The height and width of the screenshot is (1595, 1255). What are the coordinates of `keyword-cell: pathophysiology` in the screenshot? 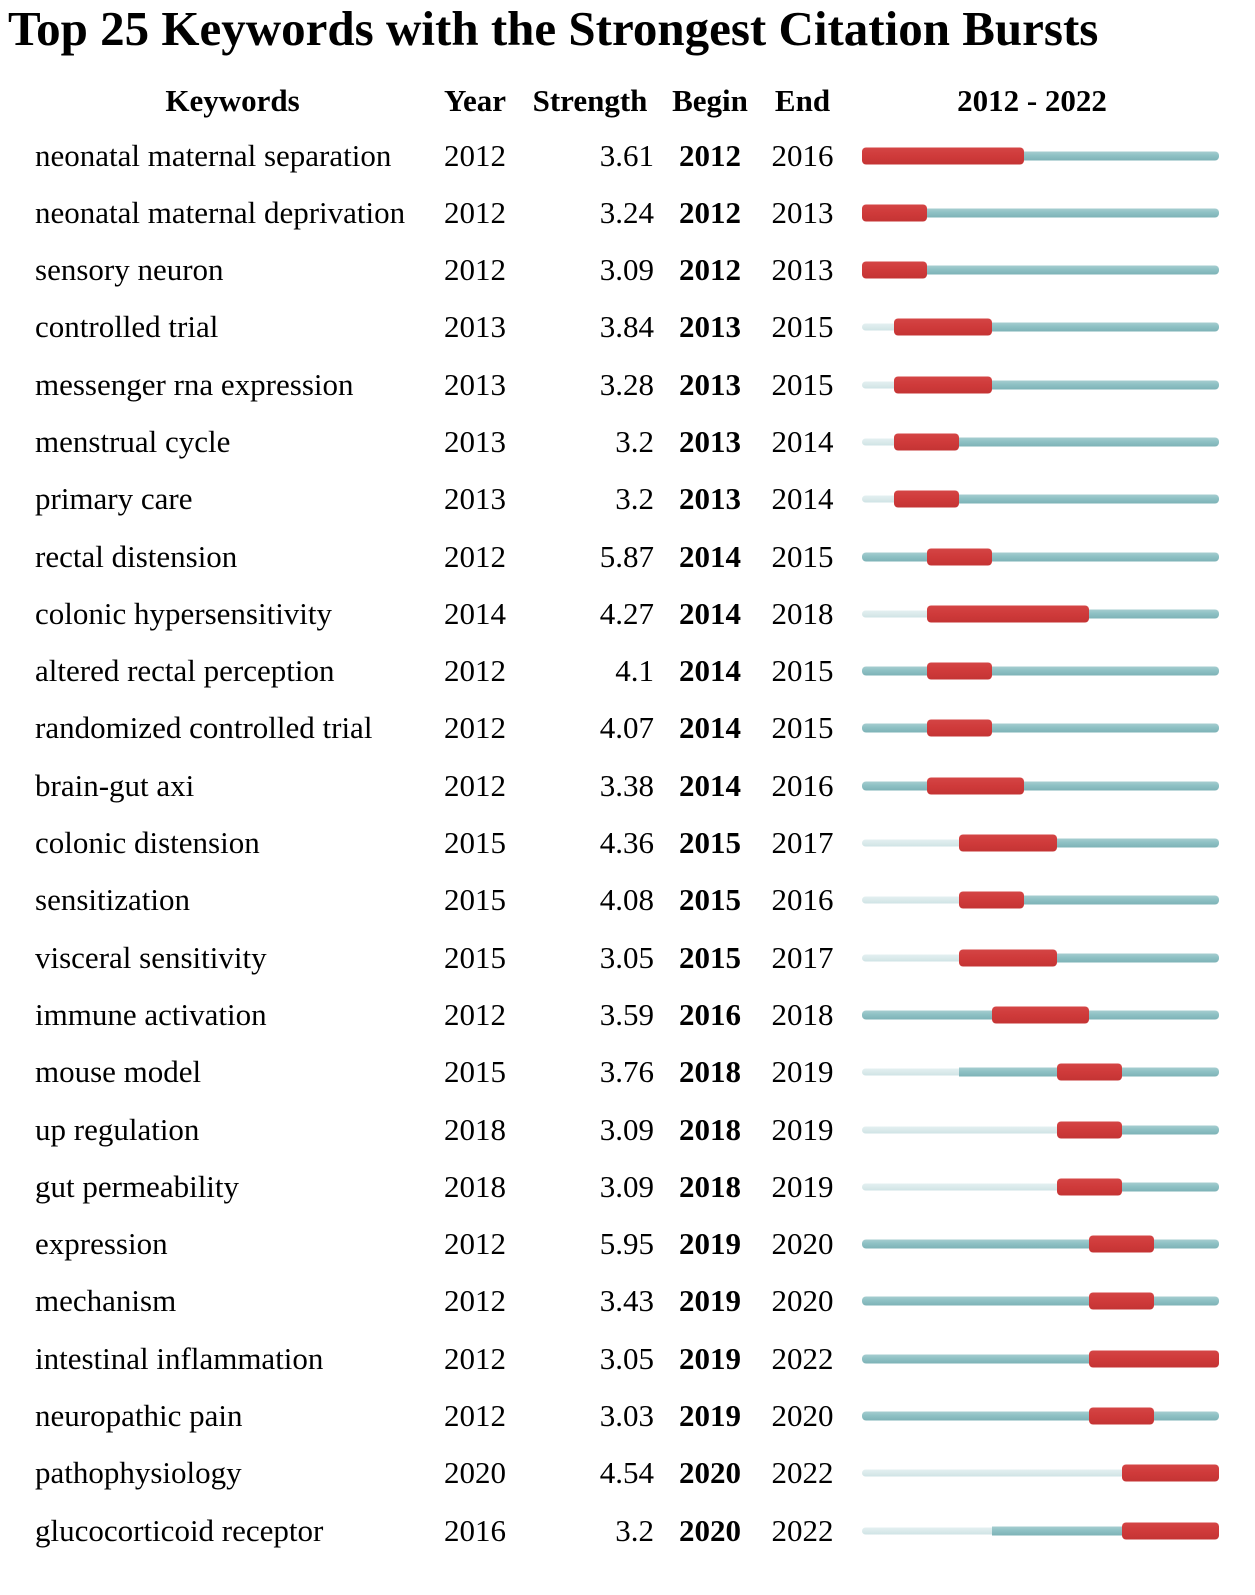 It's located at (138, 1473).